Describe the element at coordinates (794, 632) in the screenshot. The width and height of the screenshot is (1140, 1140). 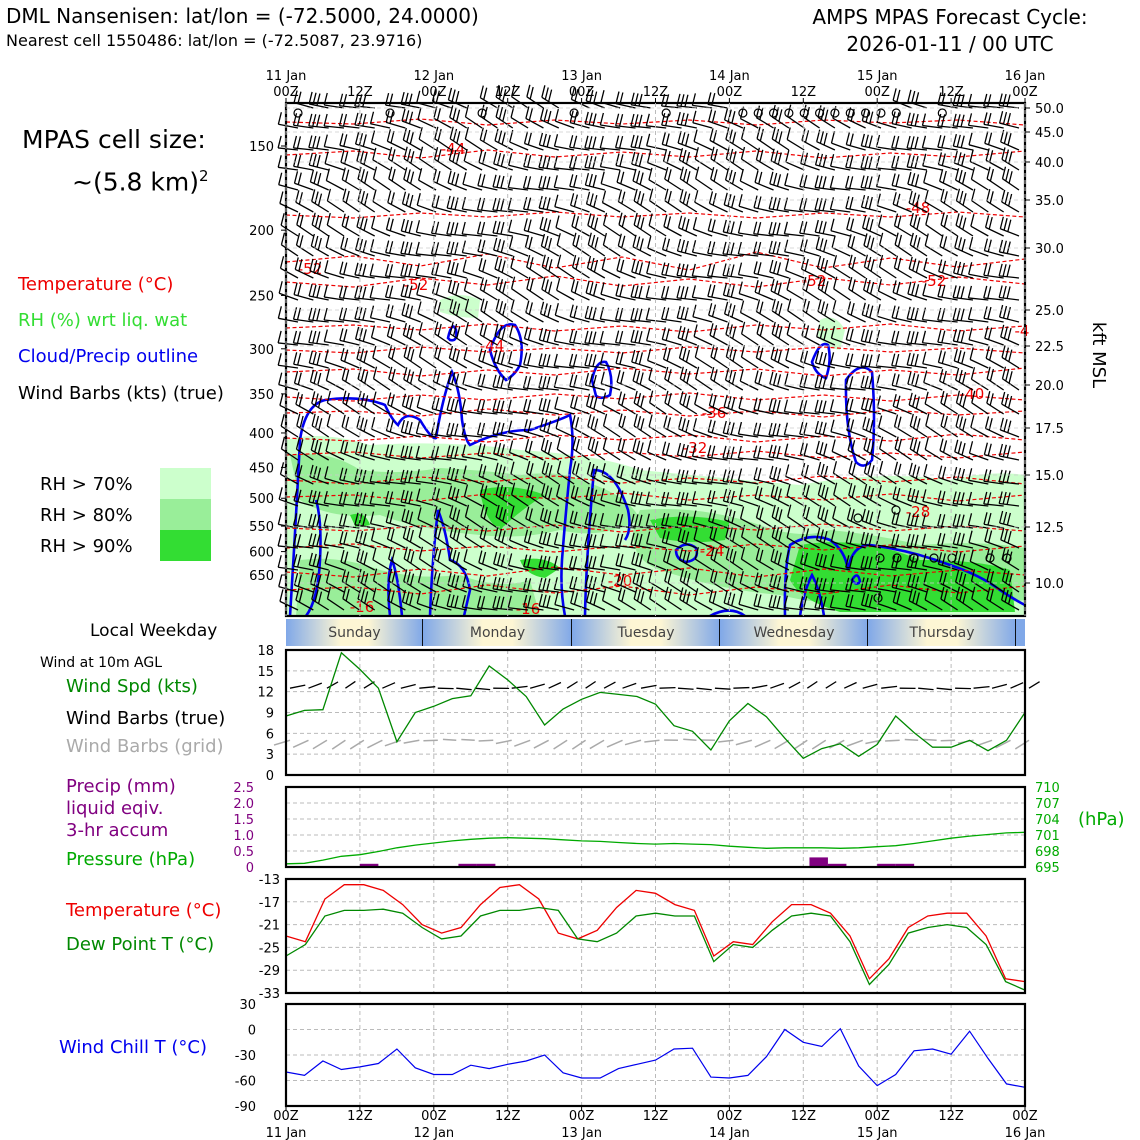
I see `weekday-segment` at that location.